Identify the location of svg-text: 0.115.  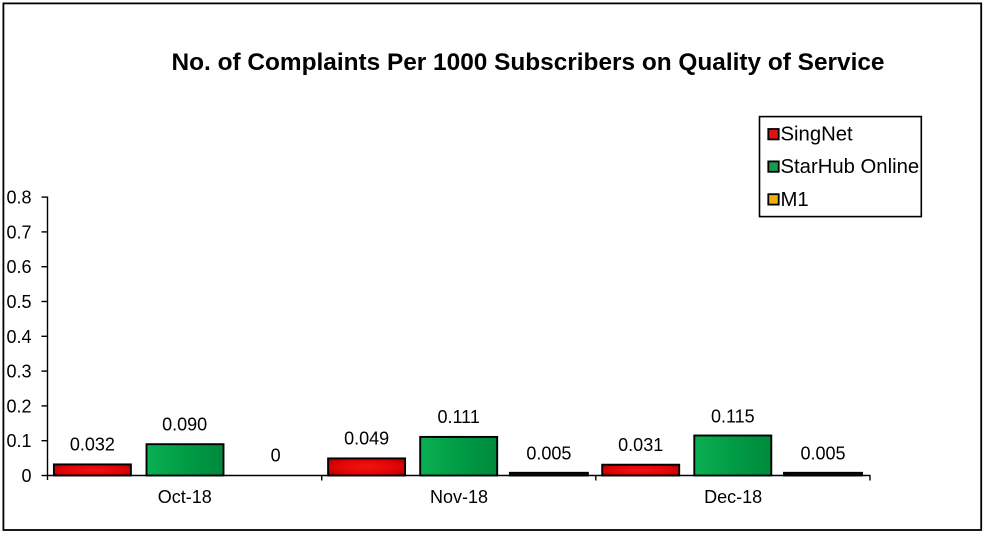
(733, 416).